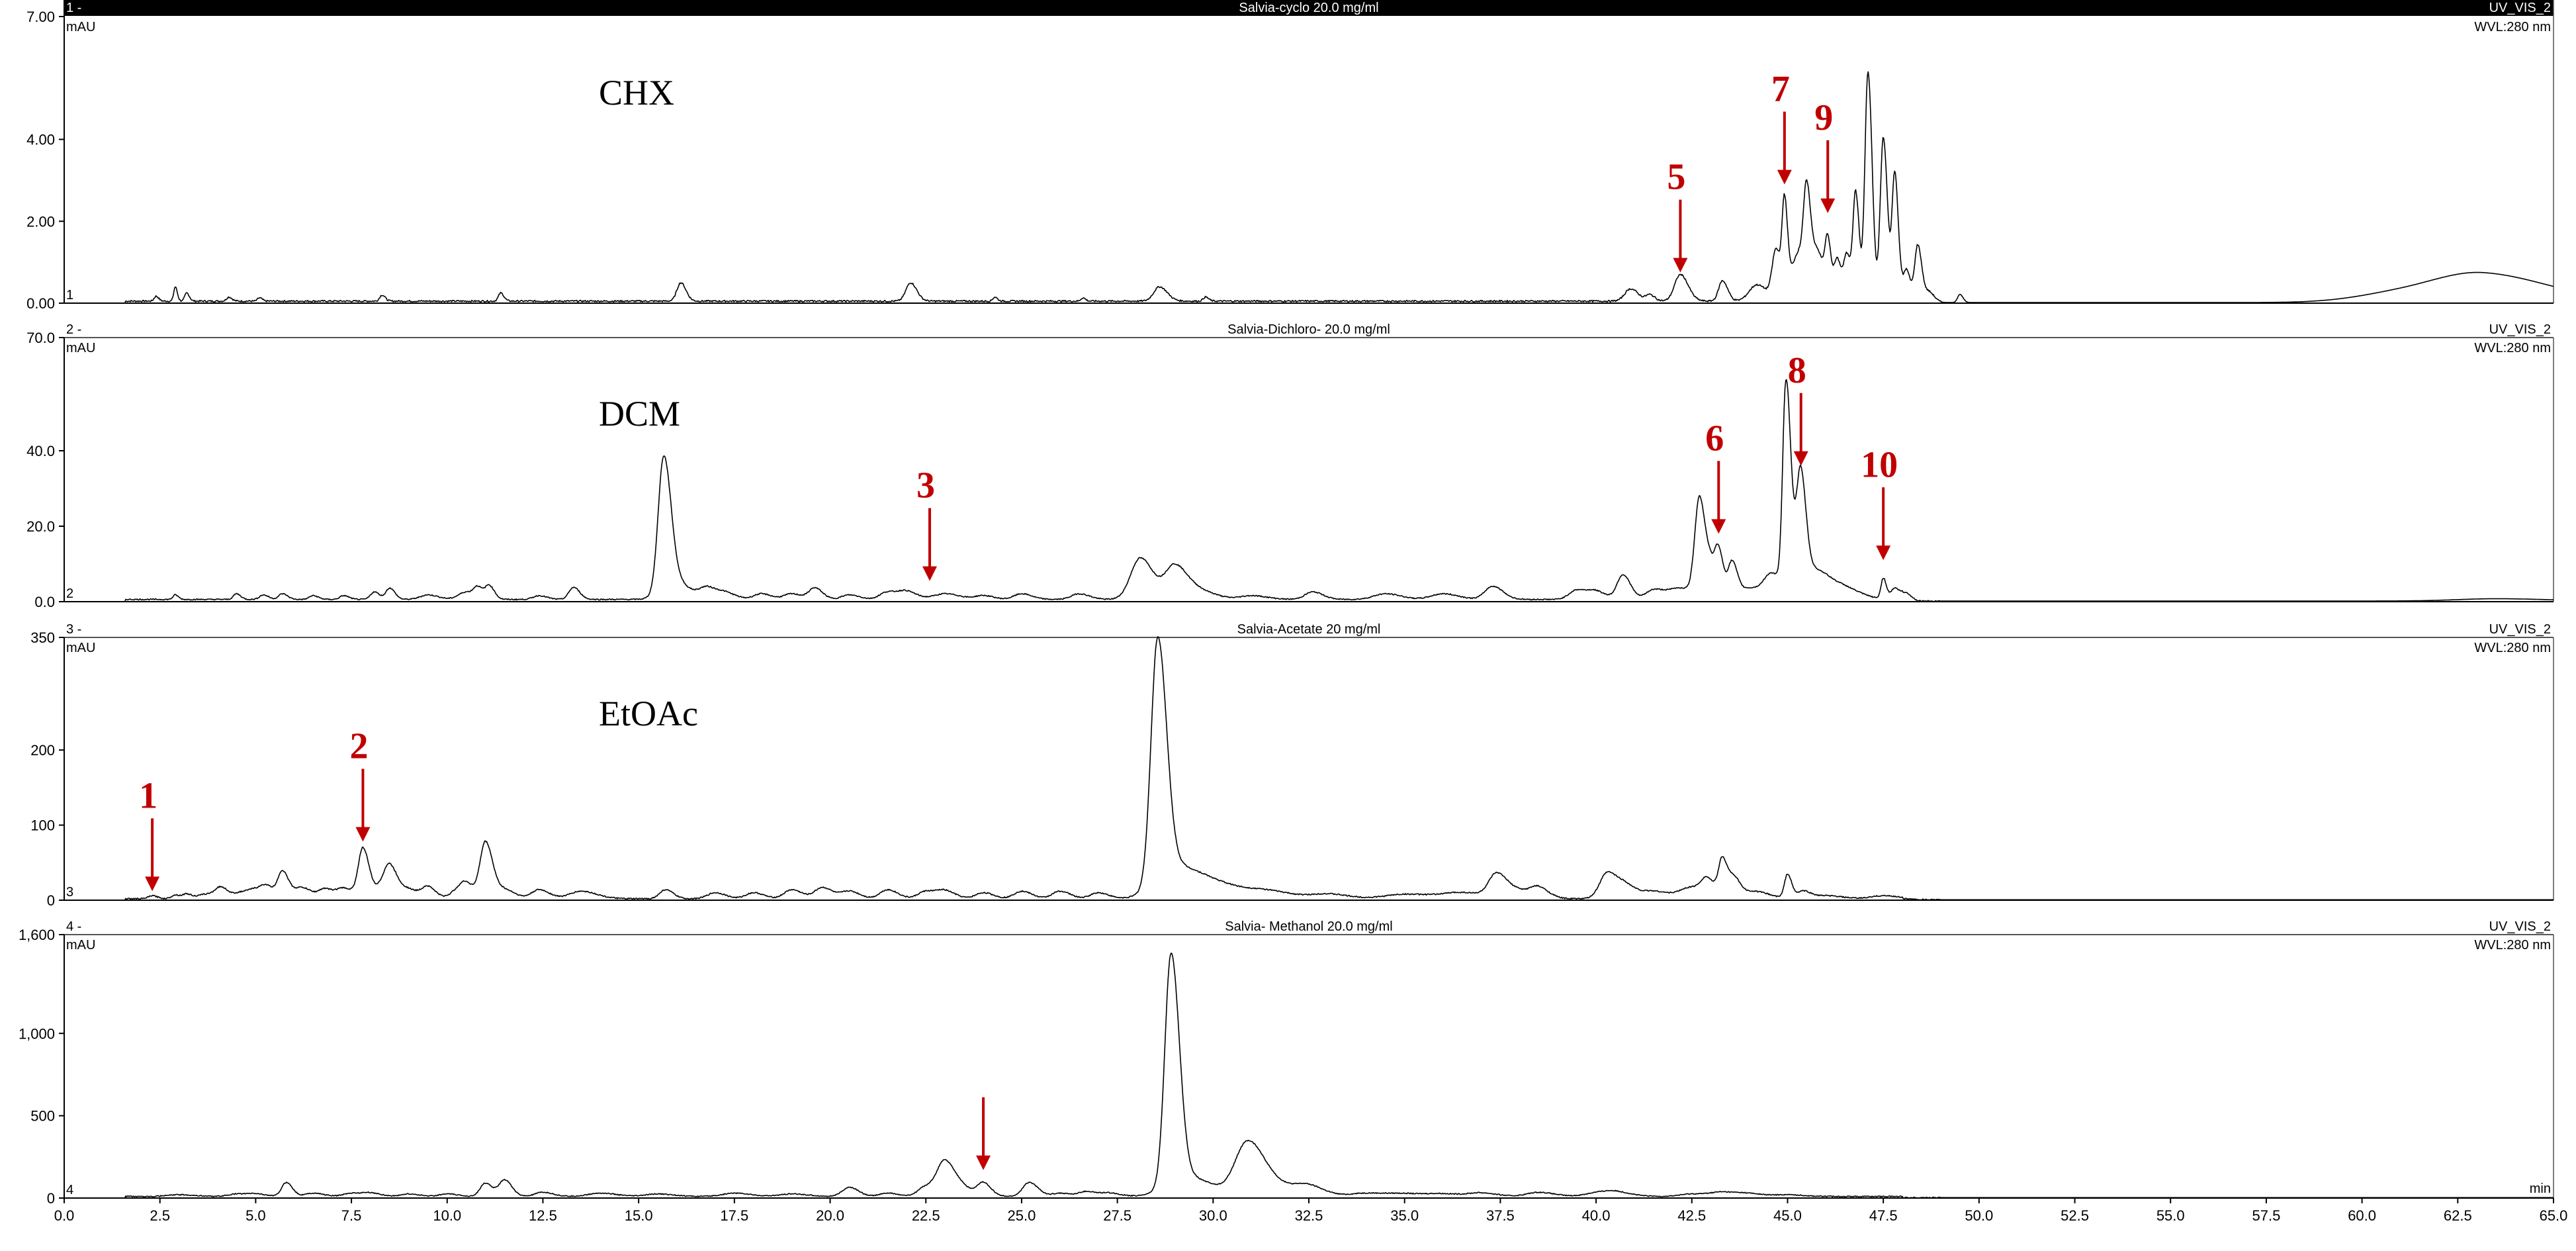 Image resolution: width=2576 pixels, height=1251 pixels. Describe the element at coordinates (64, 1215) in the screenshot. I see `x-tick-label: 0.0` at that location.